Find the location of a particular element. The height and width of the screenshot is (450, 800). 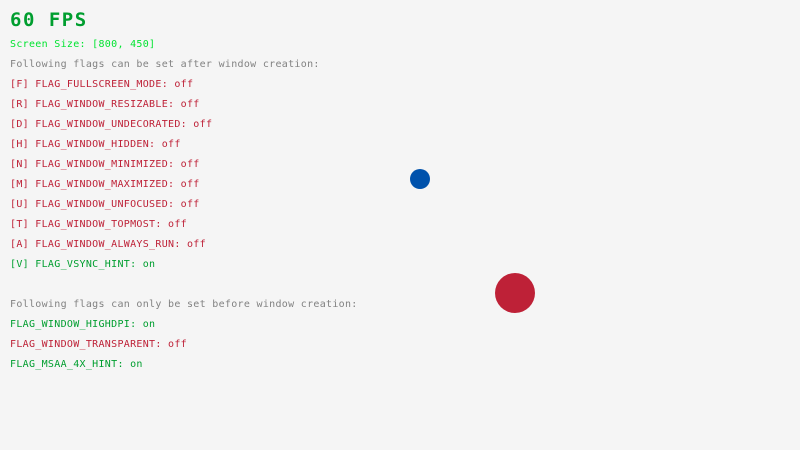

flag-row: [T] FLAG_WINDOW_TOPMOST: off is located at coordinates (98, 225).